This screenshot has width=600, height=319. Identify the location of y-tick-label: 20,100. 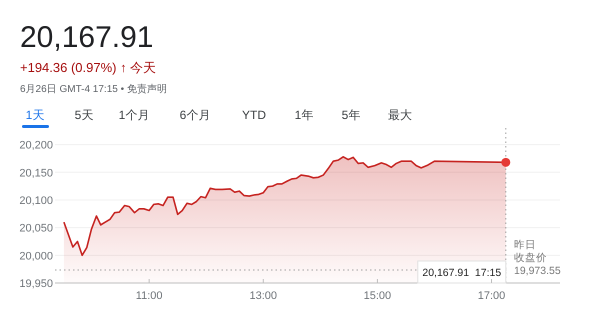
(36, 200).